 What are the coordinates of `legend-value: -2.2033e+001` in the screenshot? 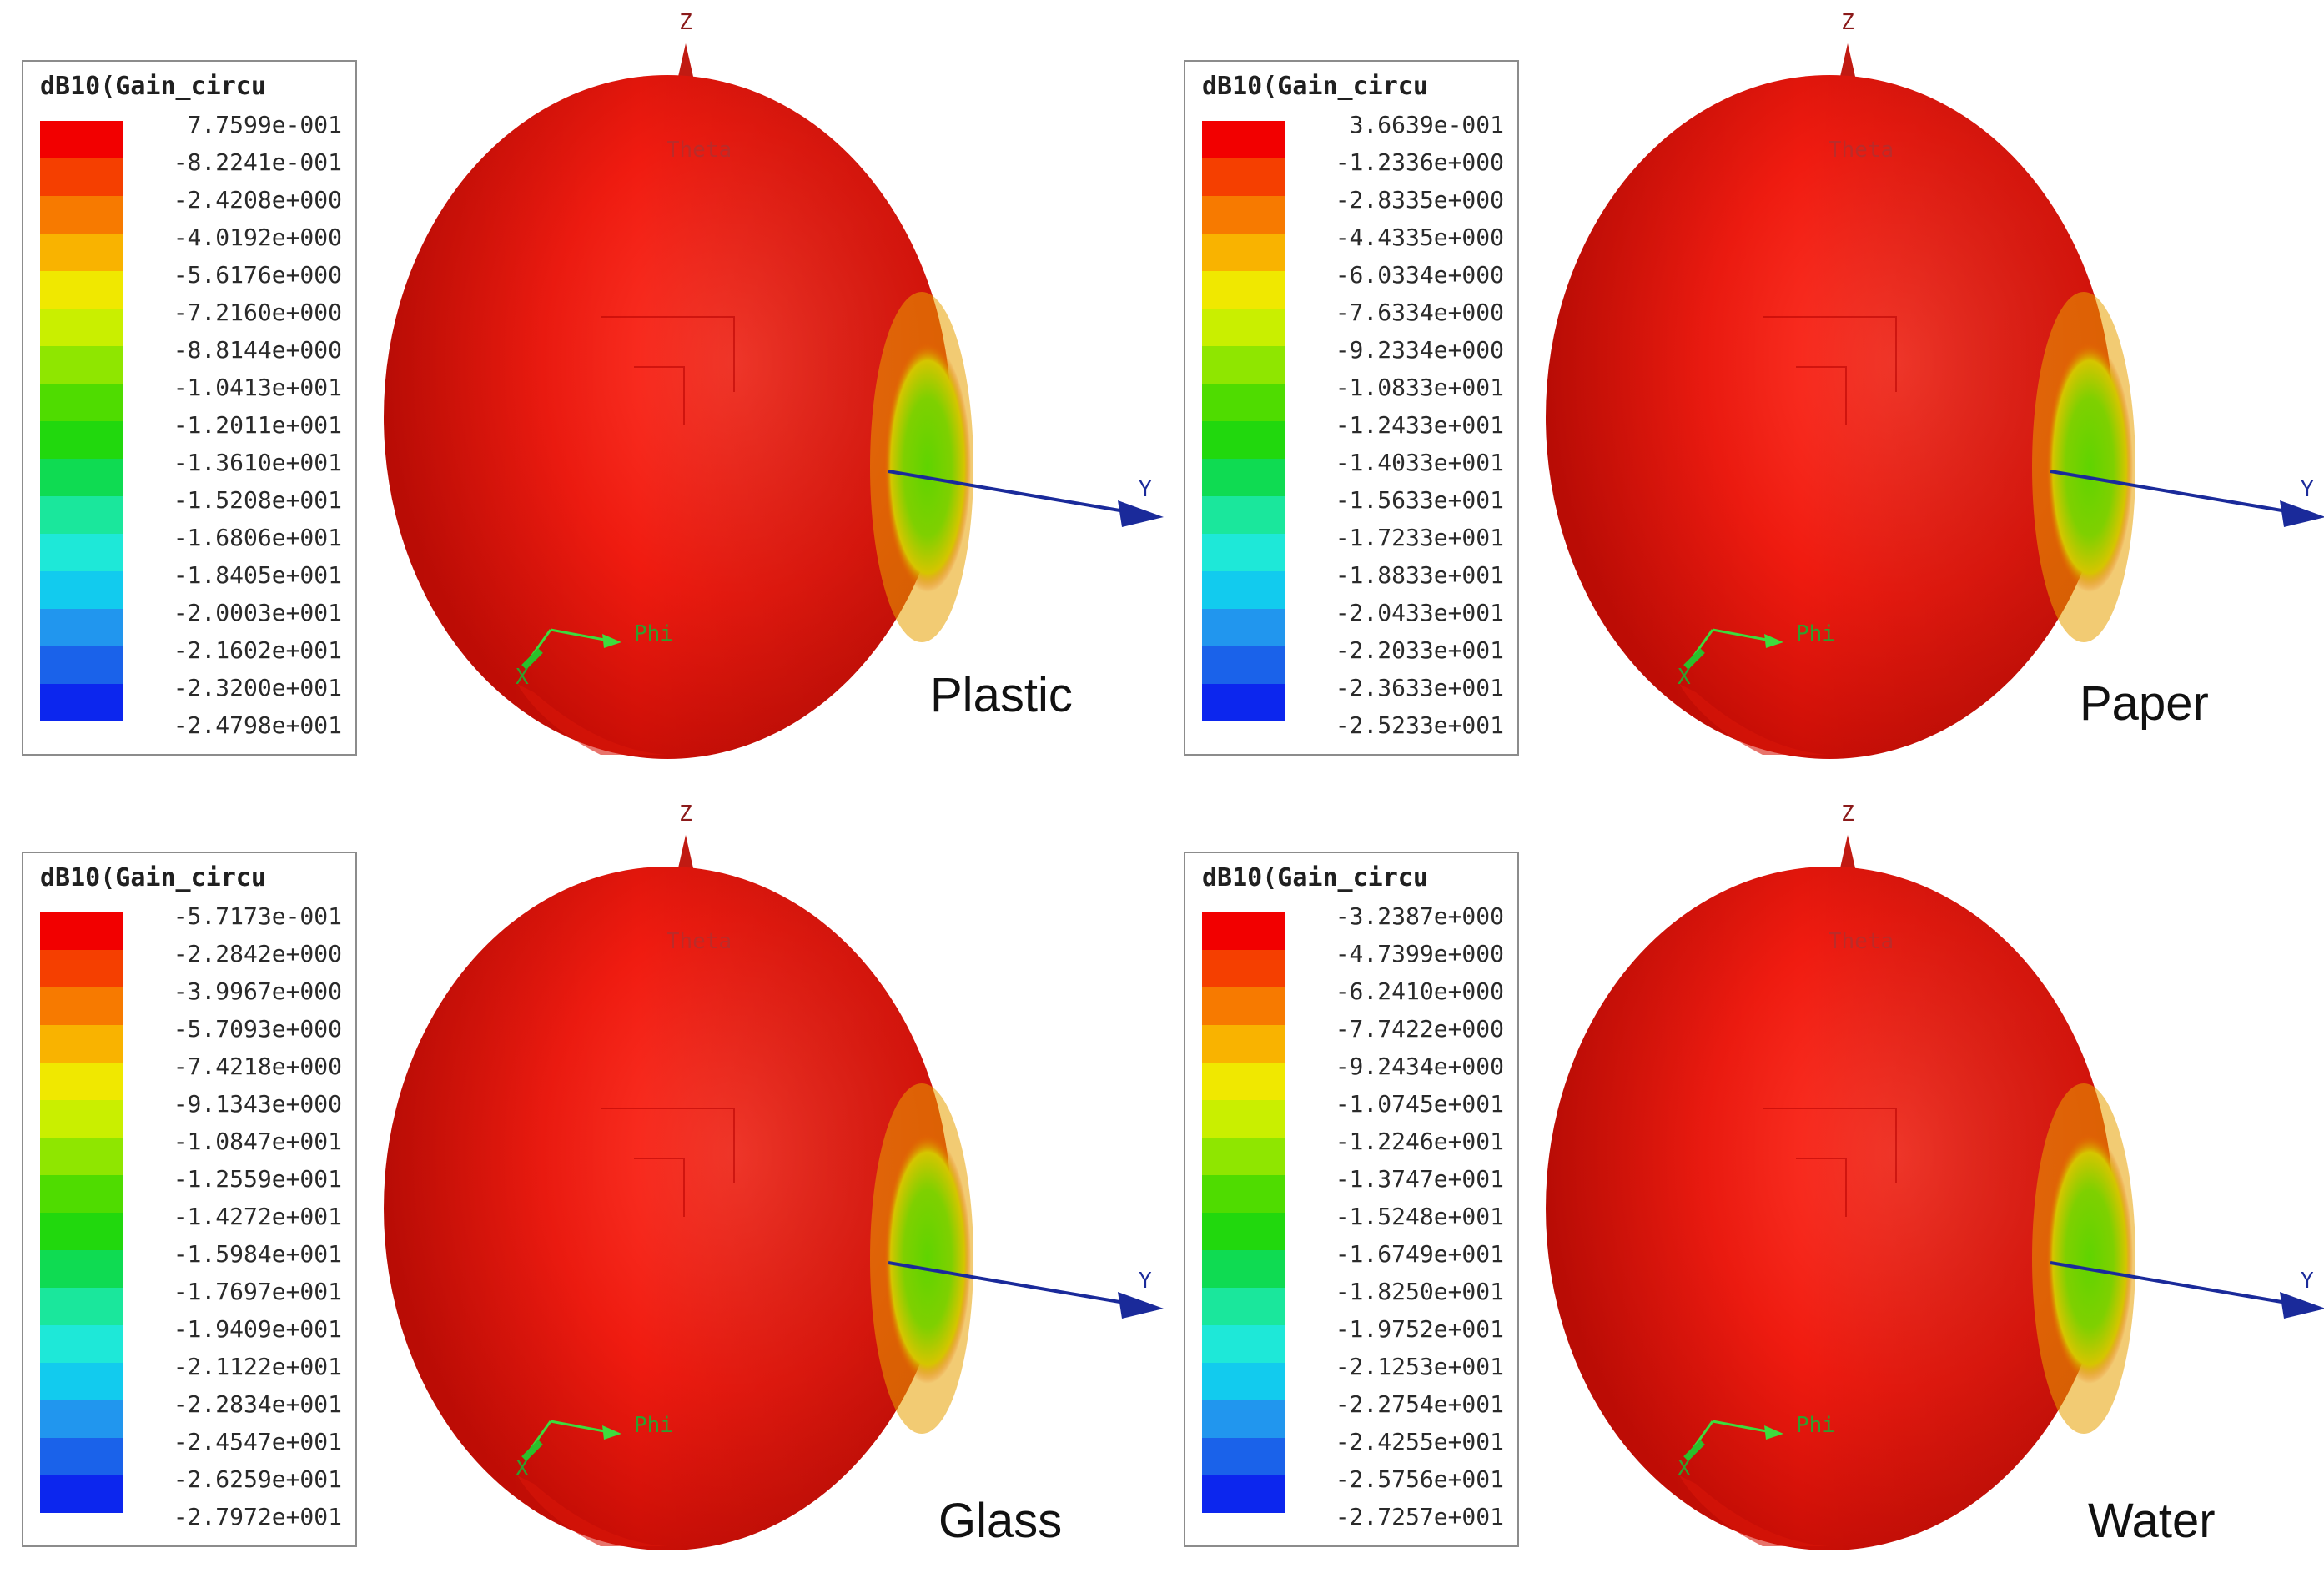 It's located at (1419, 650).